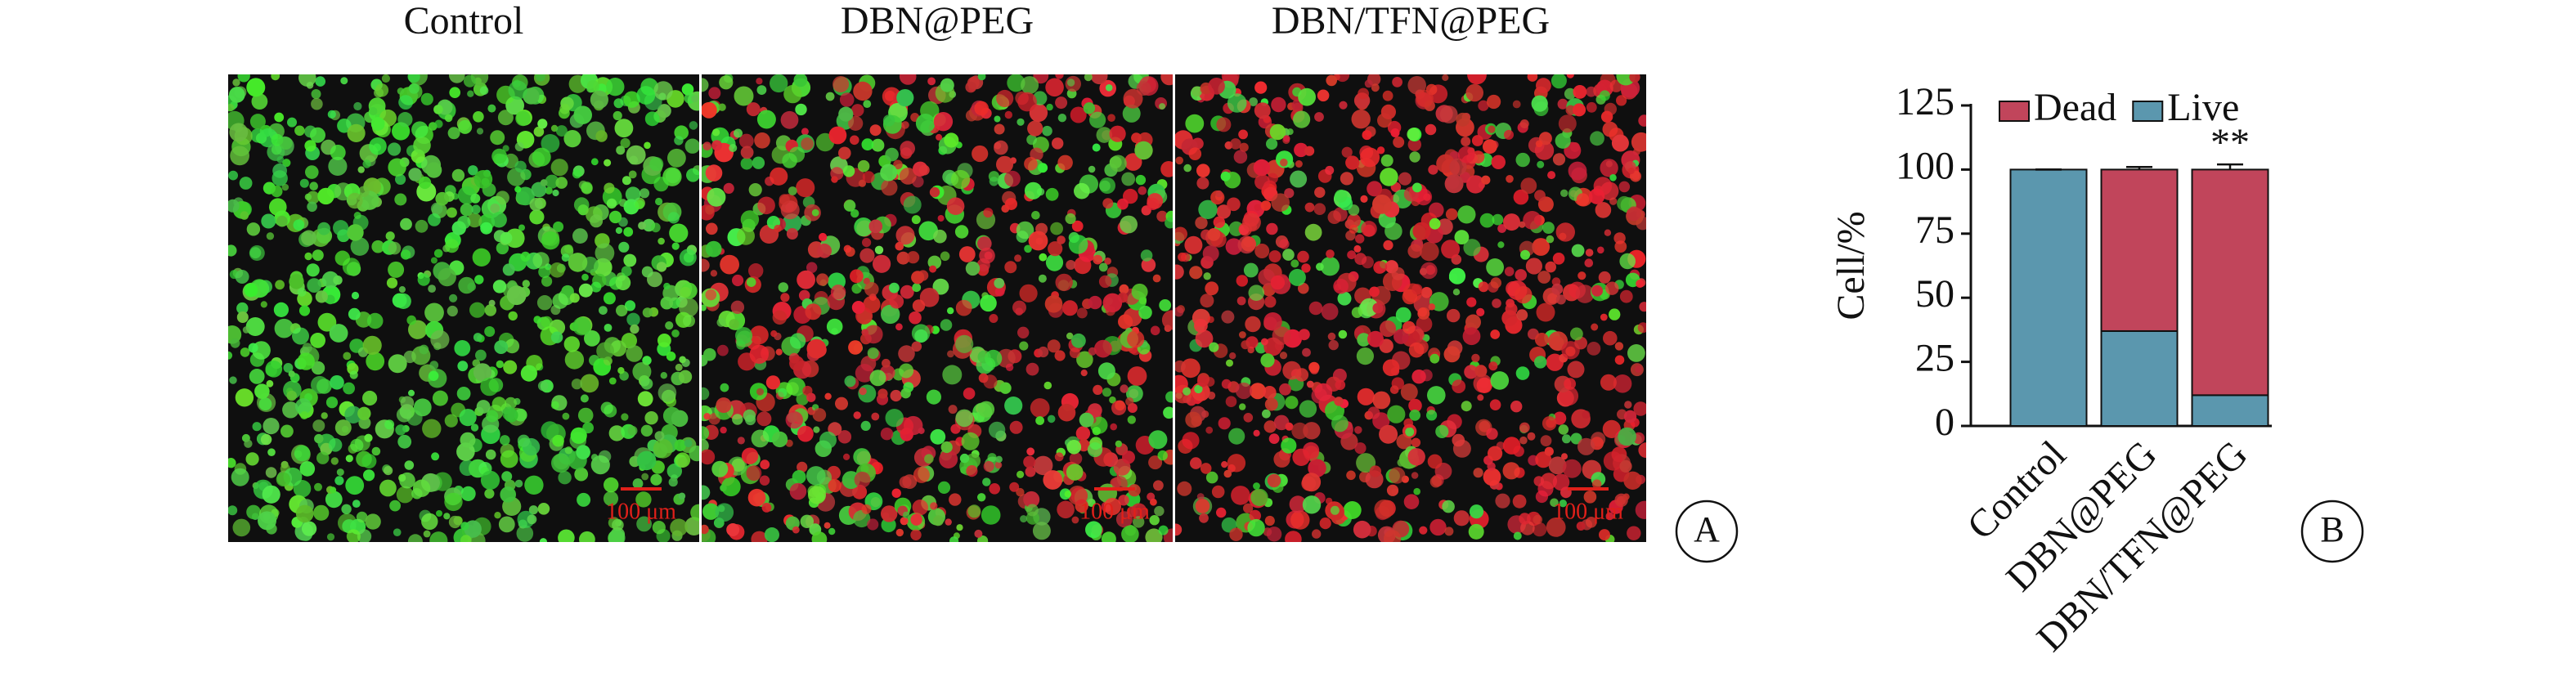 The width and height of the screenshot is (2576, 699). What do you see at coordinates (1707, 531) in the screenshot?
I see `panel-label-circle` at bounding box center [1707, 531].